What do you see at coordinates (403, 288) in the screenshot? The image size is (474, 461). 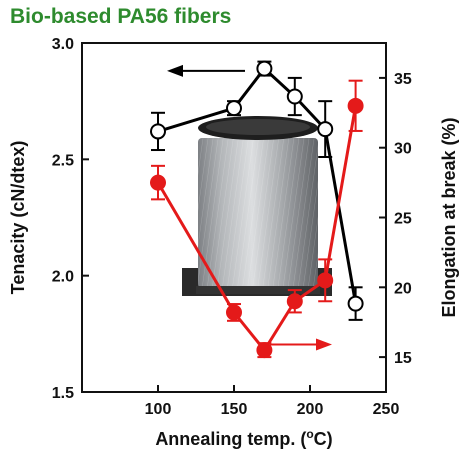 I see `y2-tick-label: 20` at bounding box center [403, 288].